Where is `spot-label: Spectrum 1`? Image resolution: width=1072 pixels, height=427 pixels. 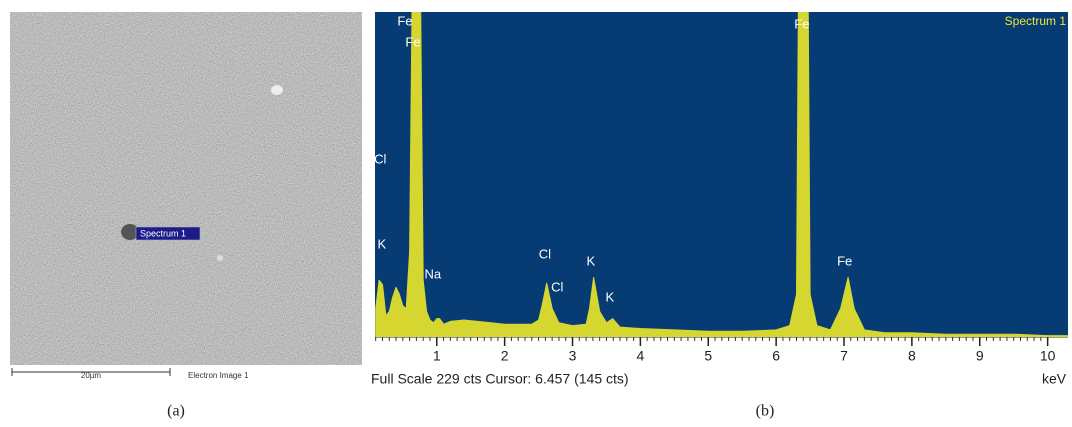
spot-label: Spectrum 1 is located at coordinates (163, 233).